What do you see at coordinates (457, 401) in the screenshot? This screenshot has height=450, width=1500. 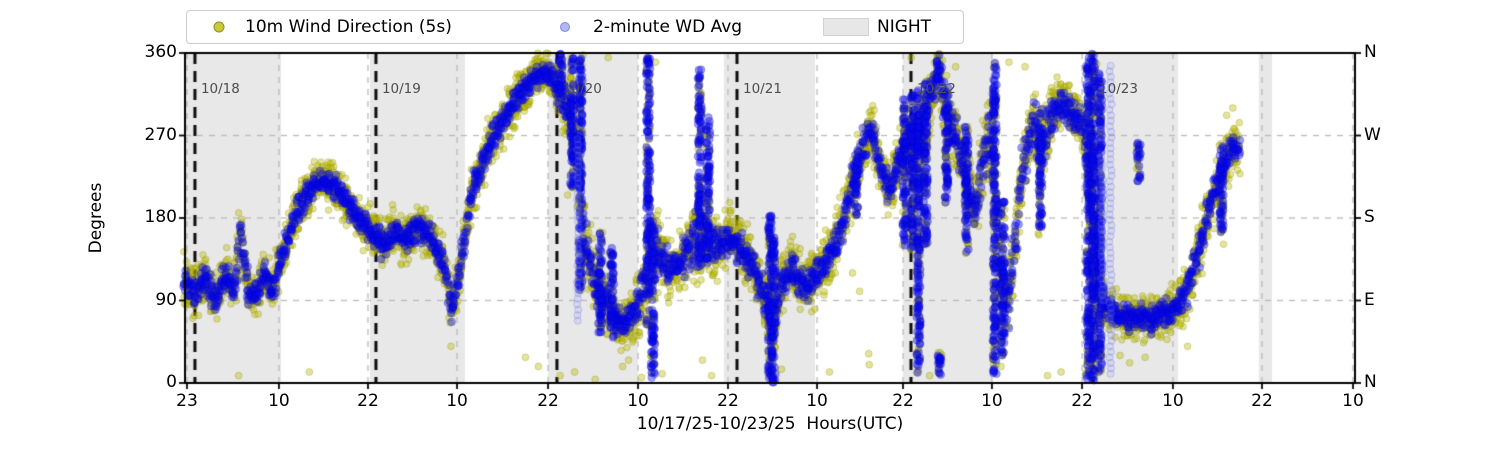 I see `x-tick-label-3: 10` at bounding box center [457, 401].